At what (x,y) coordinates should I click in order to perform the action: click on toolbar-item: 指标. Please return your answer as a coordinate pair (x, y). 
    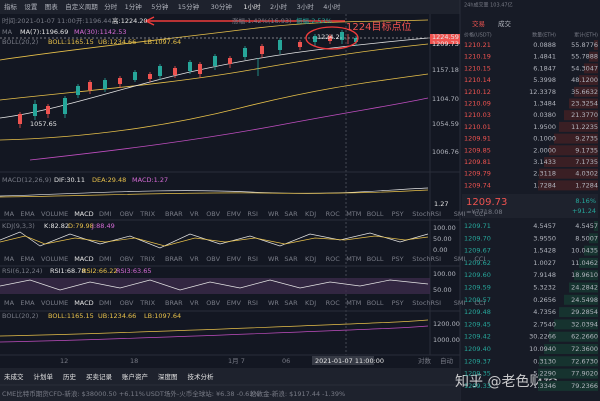
    Looking at the image, I should click on (11, 6).